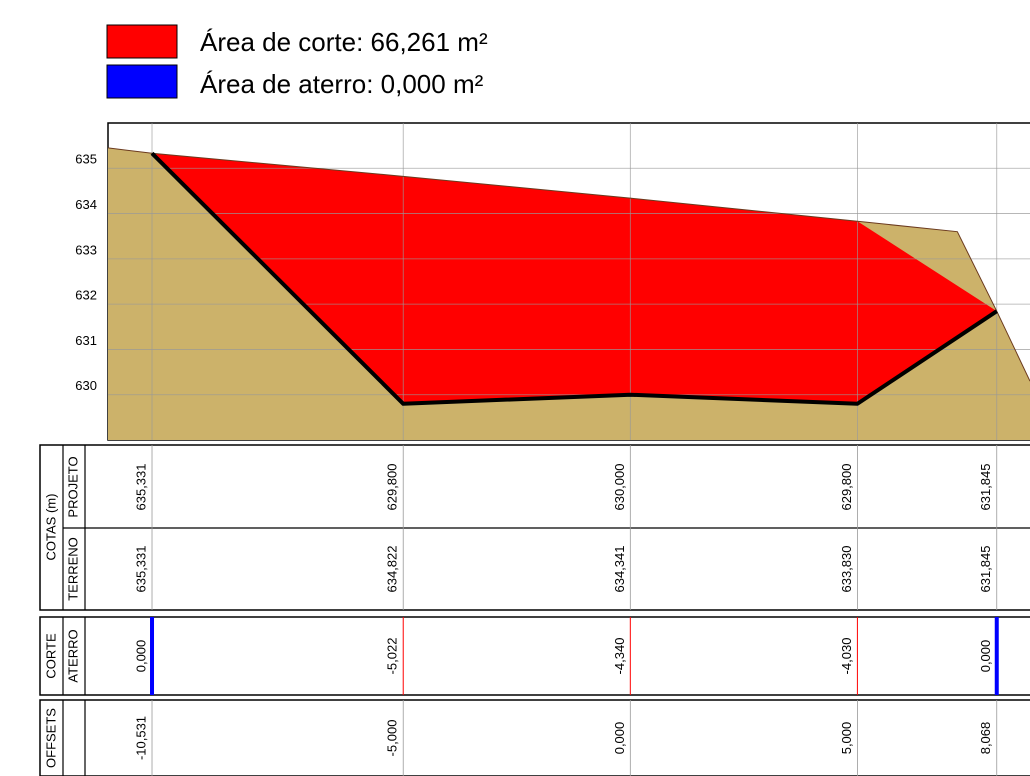 The image size is (1030, 776). I want to click on offset-value: 8,068, so click(985, 738).